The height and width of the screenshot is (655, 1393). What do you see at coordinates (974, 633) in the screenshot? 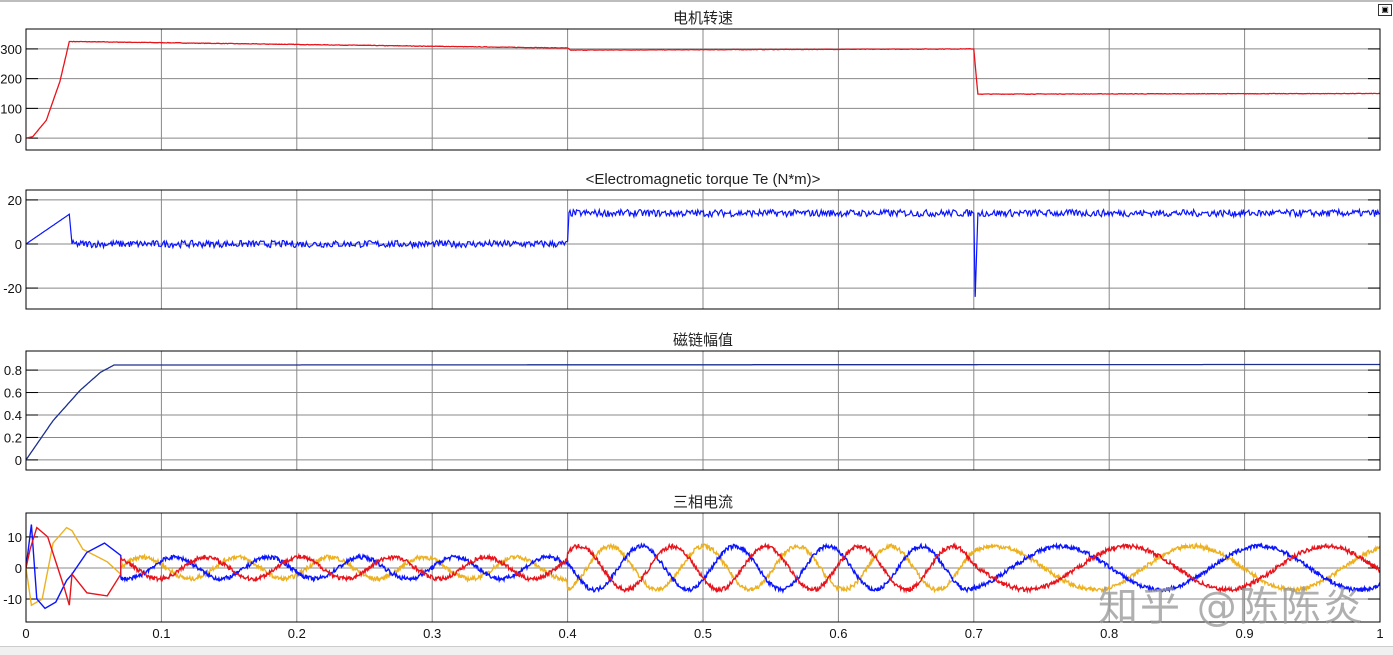
I see `x-tick-label: 0.7` at bounding box center [974, 633].